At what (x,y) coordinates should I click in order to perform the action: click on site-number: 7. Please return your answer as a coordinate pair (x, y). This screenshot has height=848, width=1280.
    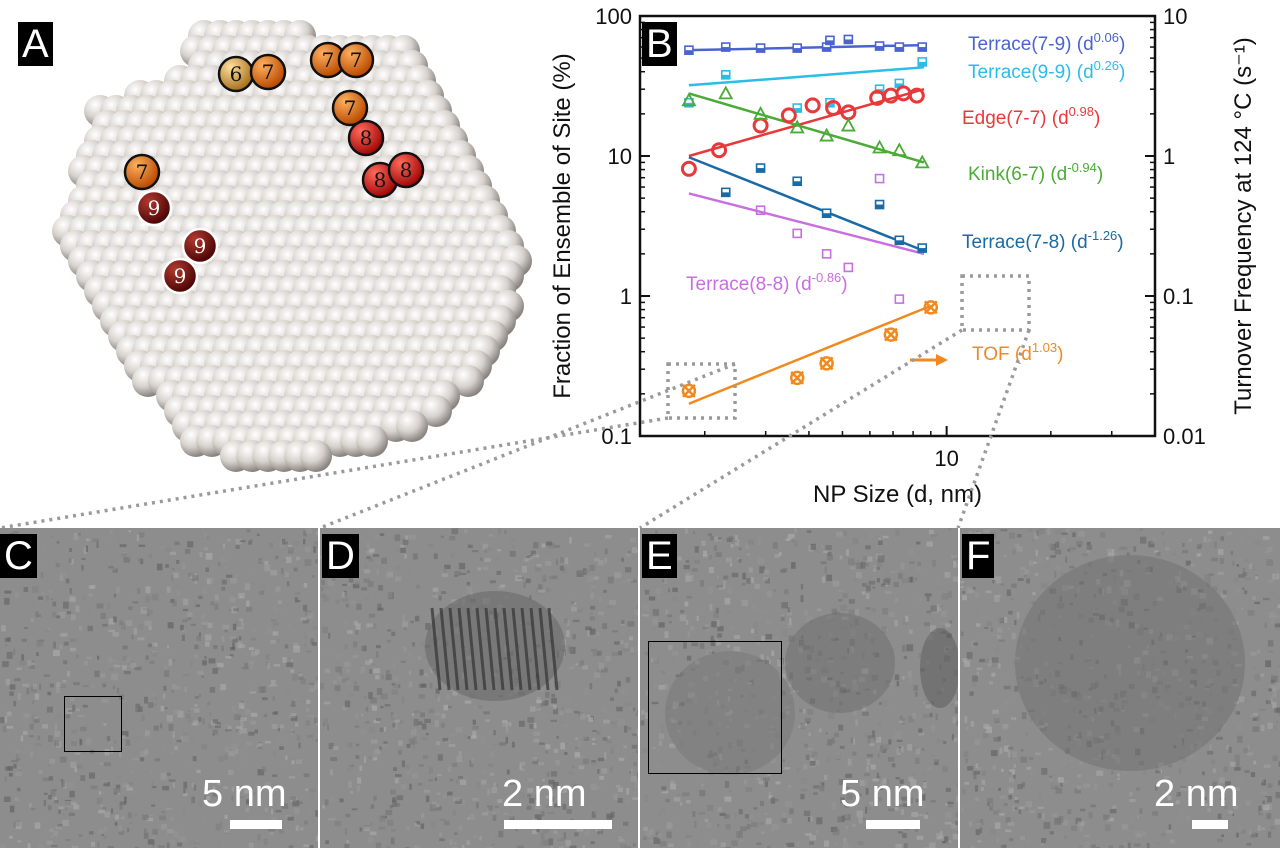
    Looking at the image, I should click on (350, 108).